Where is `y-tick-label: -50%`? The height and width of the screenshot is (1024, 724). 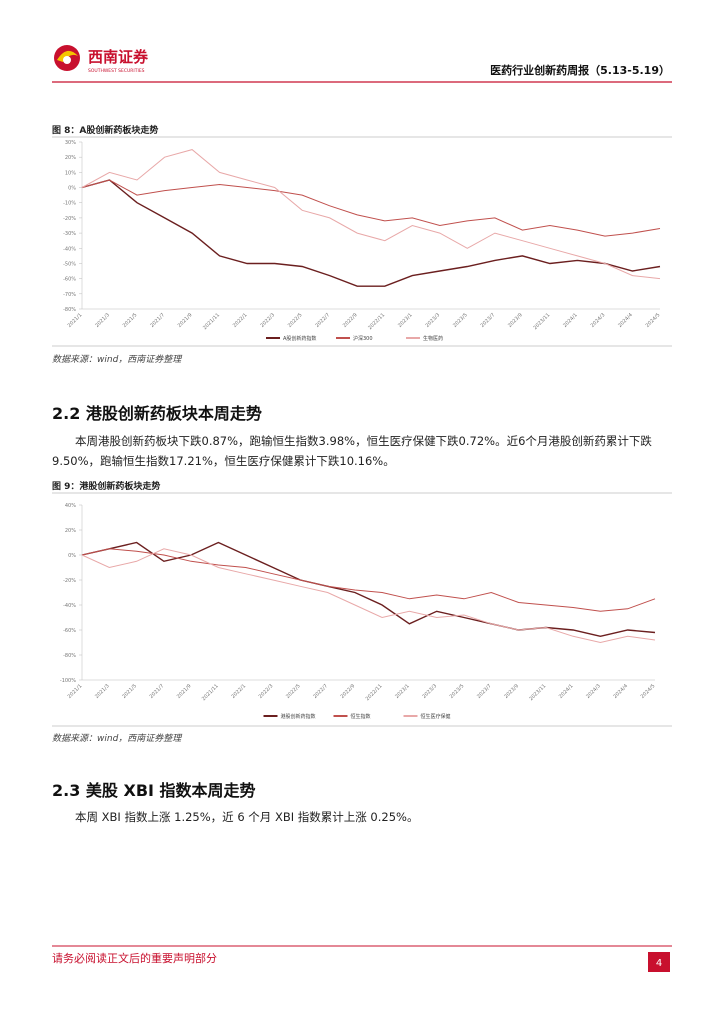
y-tick-label: -50% is located at coordinates (69, 264).